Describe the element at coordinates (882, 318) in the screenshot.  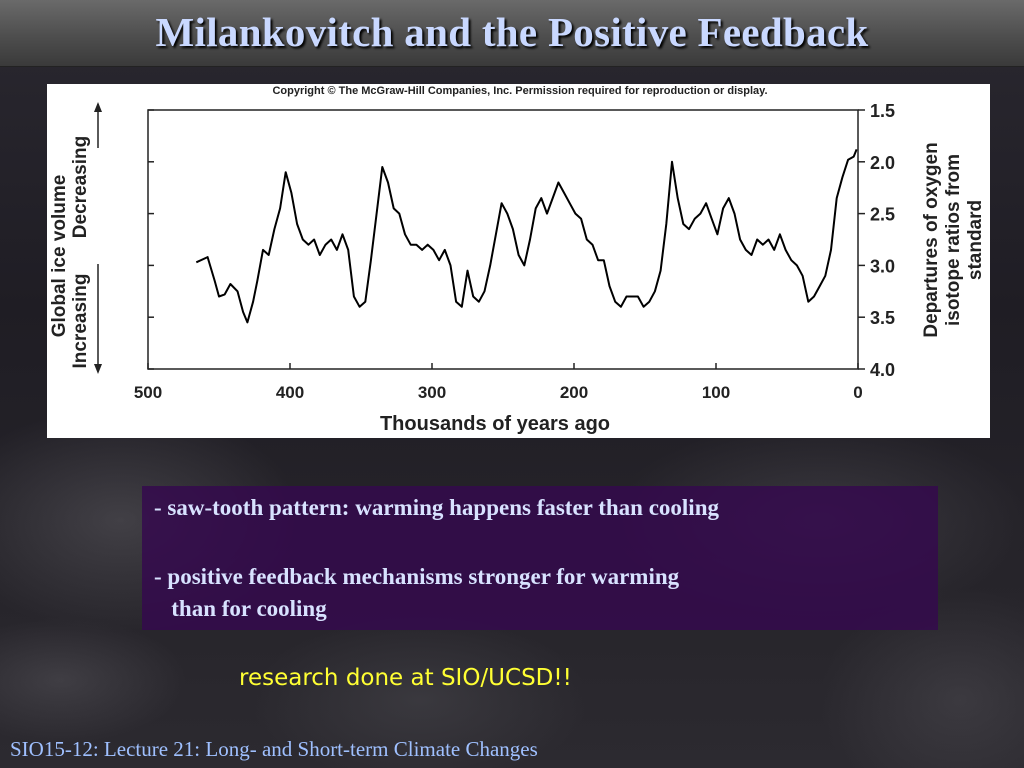
I see `y-tick-label: 3.5` at that location.